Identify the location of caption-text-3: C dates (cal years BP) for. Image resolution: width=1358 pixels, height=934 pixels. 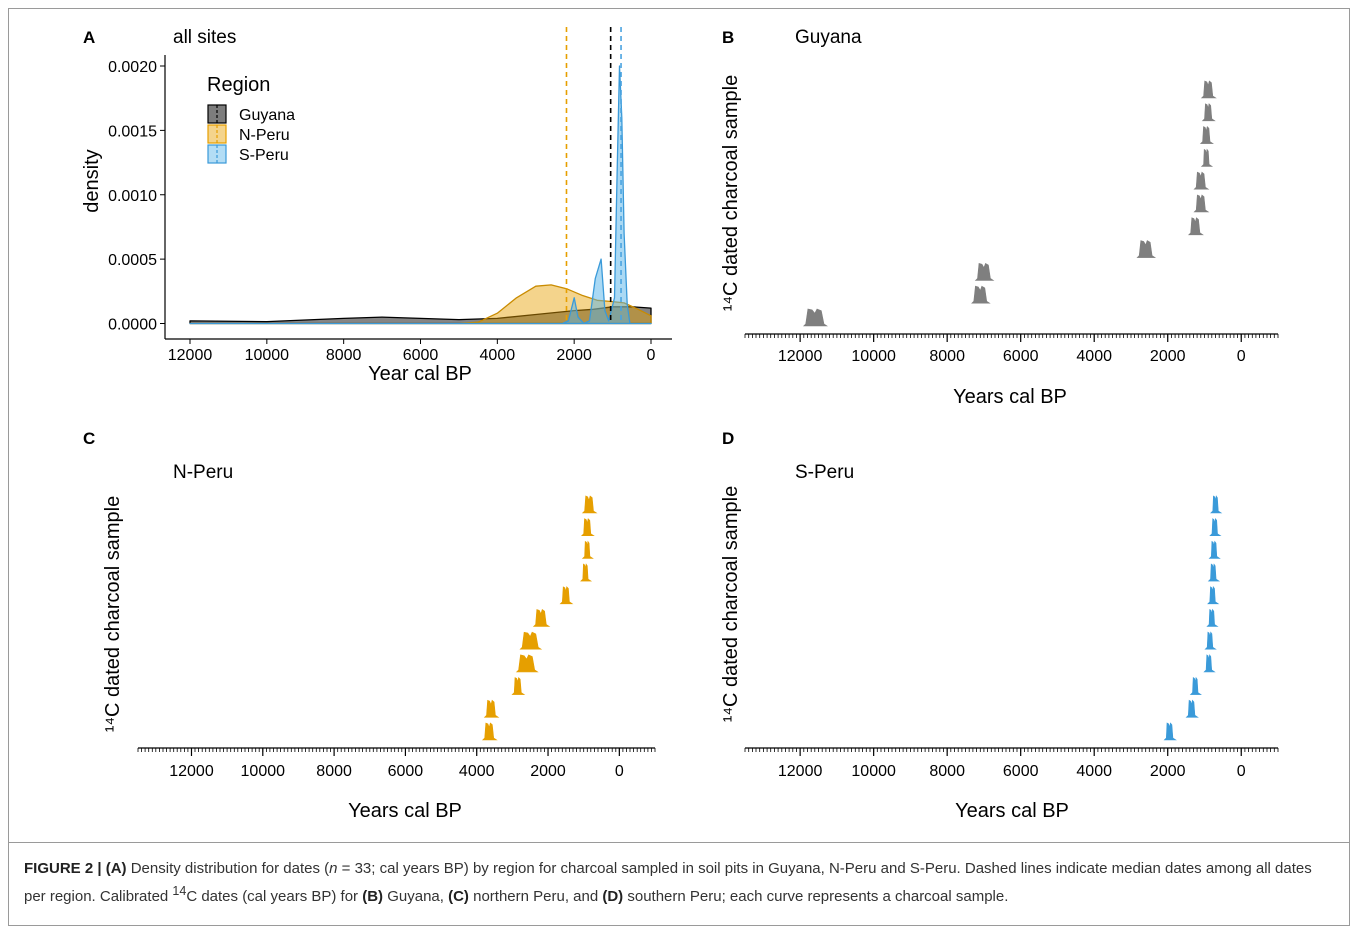
(274, 896).